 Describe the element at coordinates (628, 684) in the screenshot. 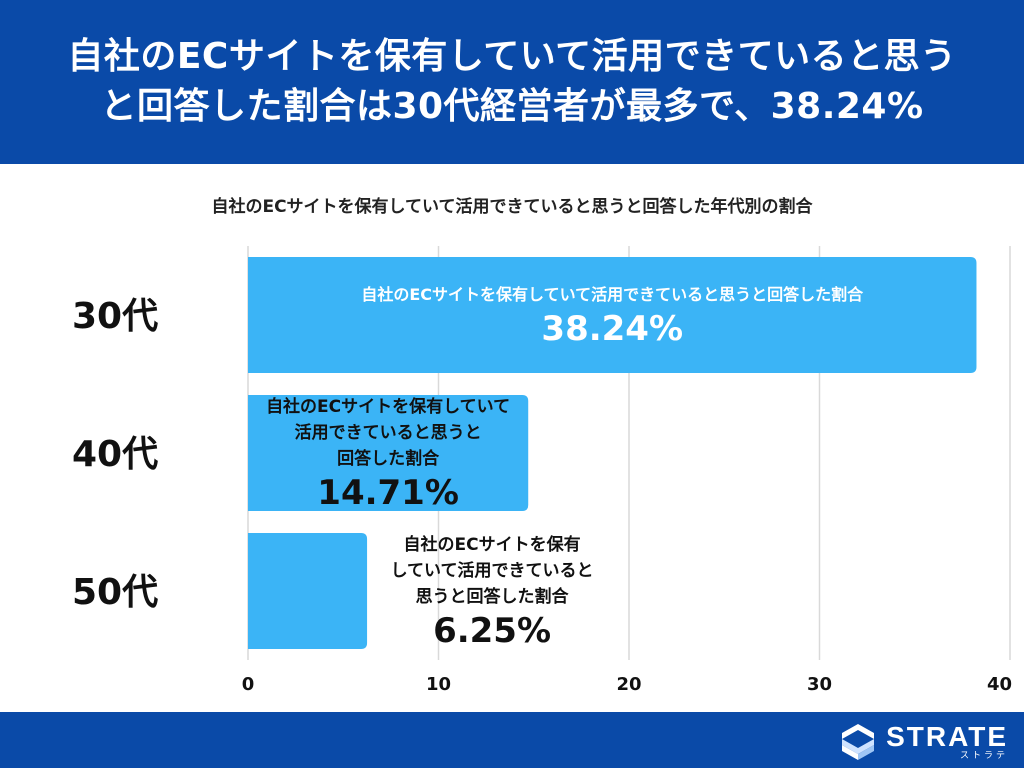

I see `x-tick-label: 20` at that location.